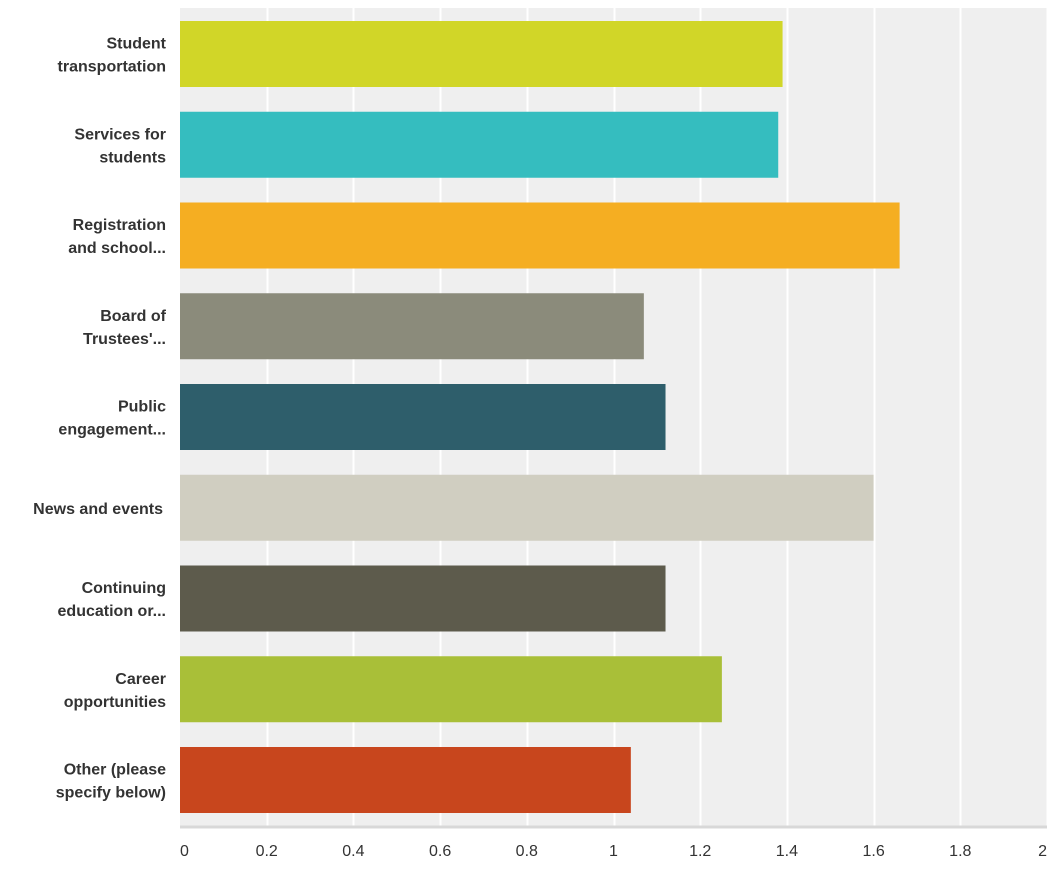 The height and width of the screenshot is (877, 1051). What do you see at coordinates (142, 407) in the screenshot?
I see `category-label: Public` at bounding box center [142, 407].